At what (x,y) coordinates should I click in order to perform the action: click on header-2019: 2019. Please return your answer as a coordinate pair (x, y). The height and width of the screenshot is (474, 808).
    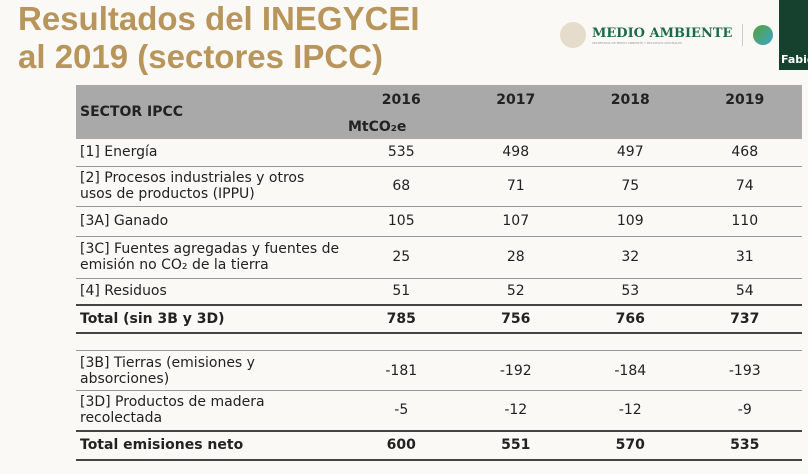
    Looking at the image, I should click on (745, 100).